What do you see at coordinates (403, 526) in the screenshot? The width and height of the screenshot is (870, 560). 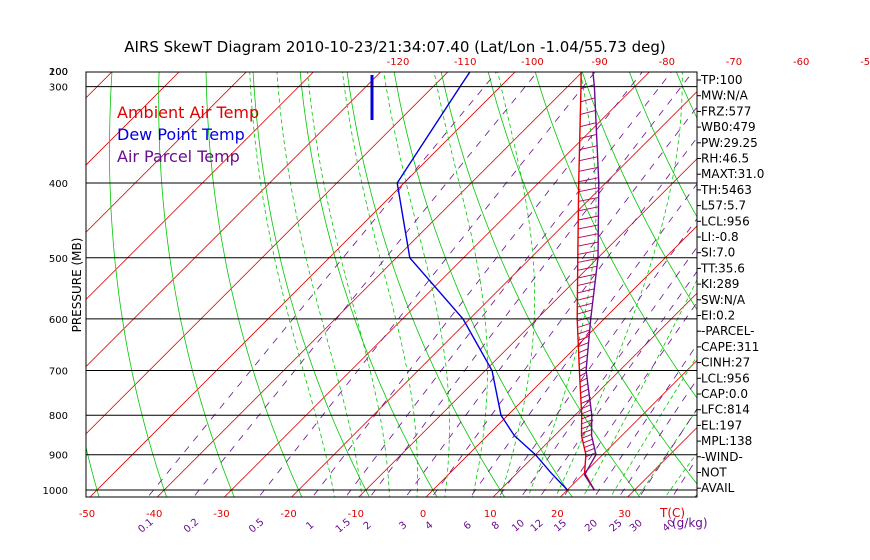 I see `mixing-ratio-tick-label: 3` at bounding box center [403, 526].